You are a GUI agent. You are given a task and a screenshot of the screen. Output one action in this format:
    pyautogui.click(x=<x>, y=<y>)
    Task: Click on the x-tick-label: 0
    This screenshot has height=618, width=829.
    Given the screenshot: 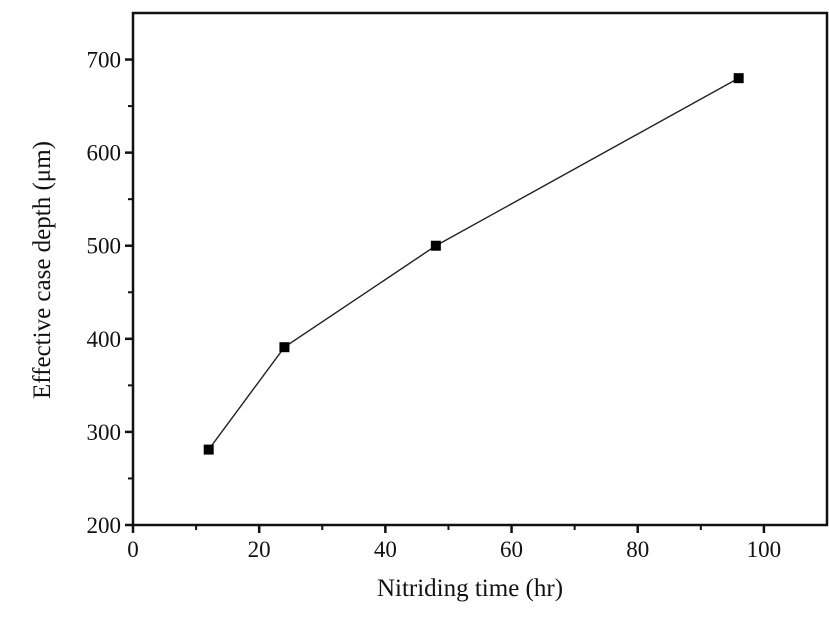 What is the action you would take?
    pyautogui.click(x=133, y=549)
    